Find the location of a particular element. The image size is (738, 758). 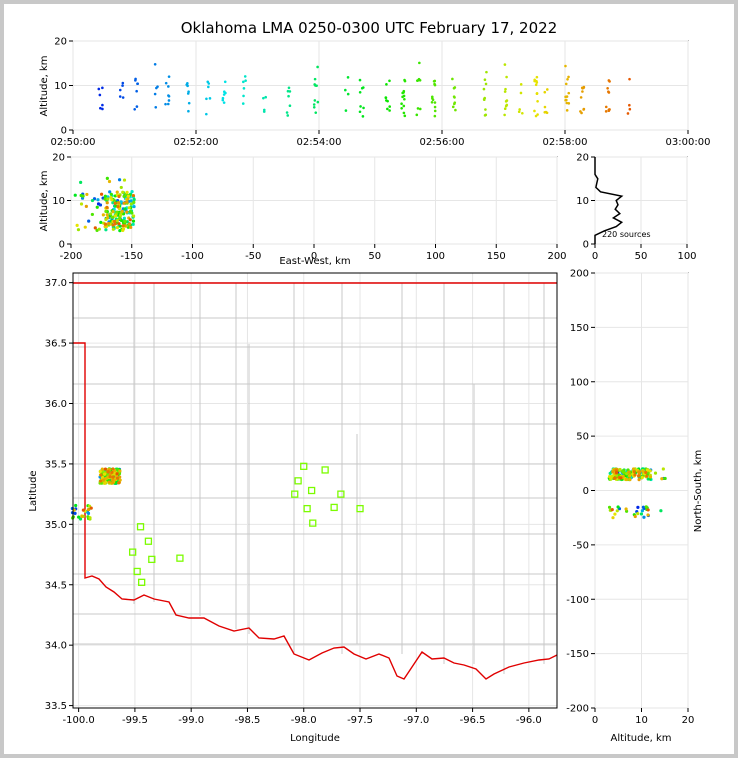

ew-altitude-xlabel: East-West, km is located at coordinates (314, 261).